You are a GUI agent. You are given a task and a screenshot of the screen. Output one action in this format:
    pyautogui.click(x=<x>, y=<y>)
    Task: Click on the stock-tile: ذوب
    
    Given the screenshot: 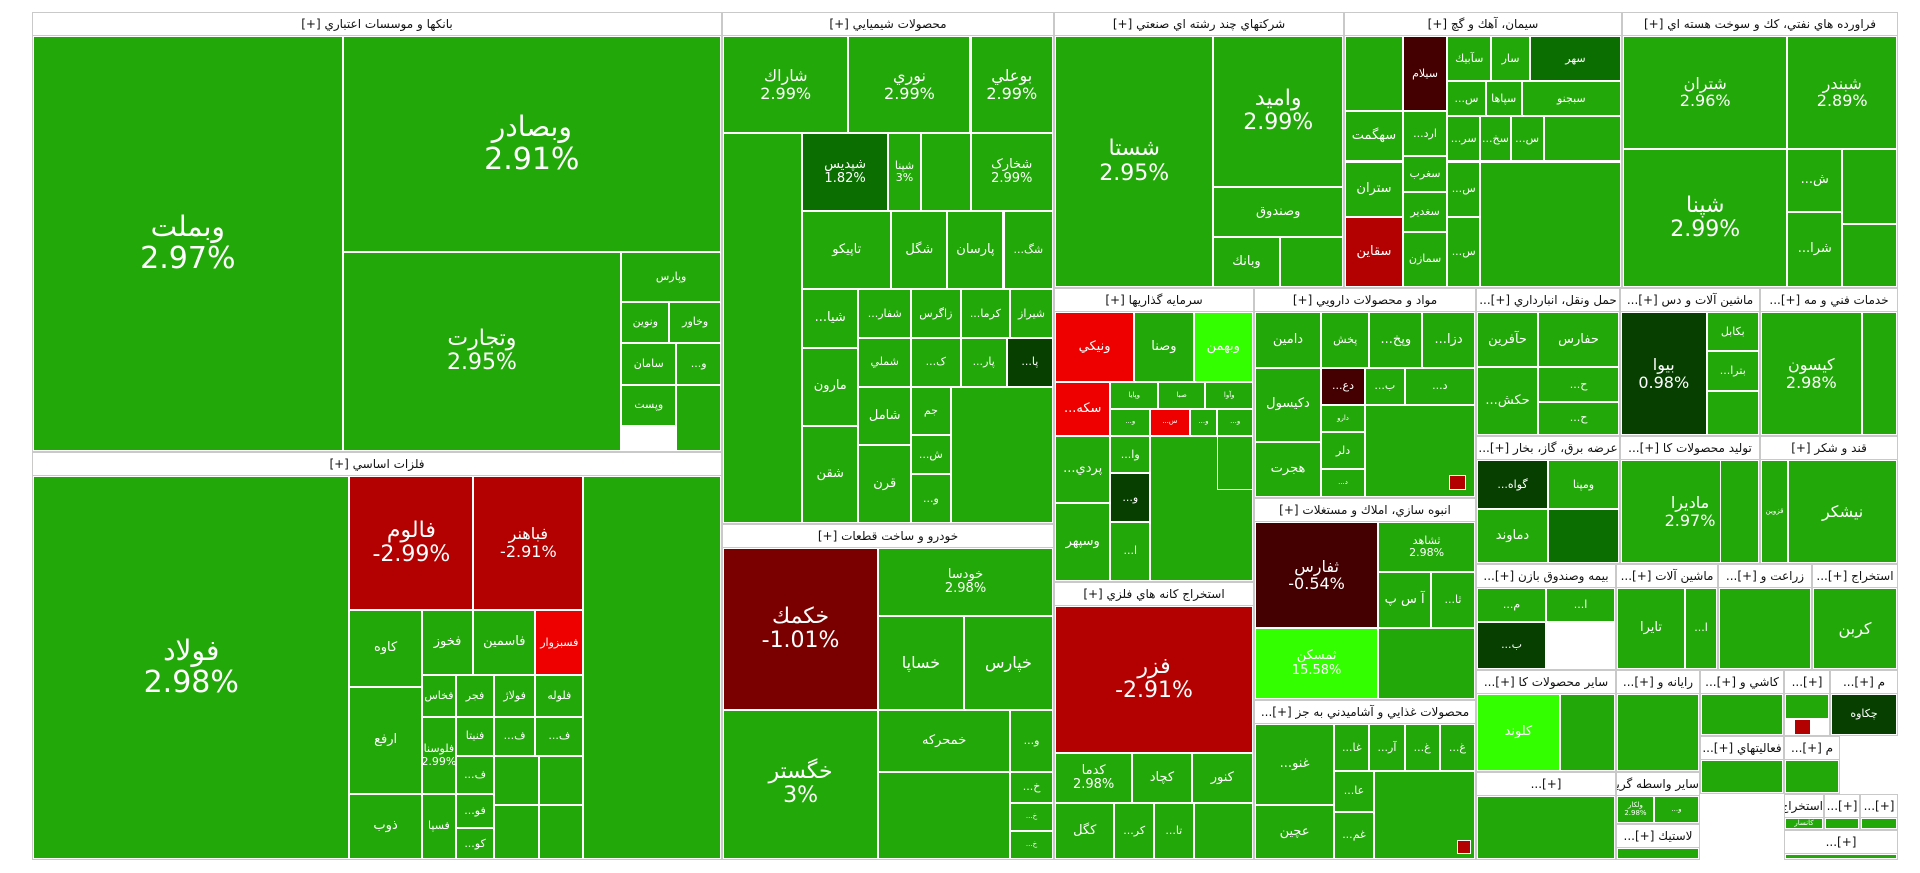 What is the action you would take?
    pyautogui.click(x=385, y=826)
    